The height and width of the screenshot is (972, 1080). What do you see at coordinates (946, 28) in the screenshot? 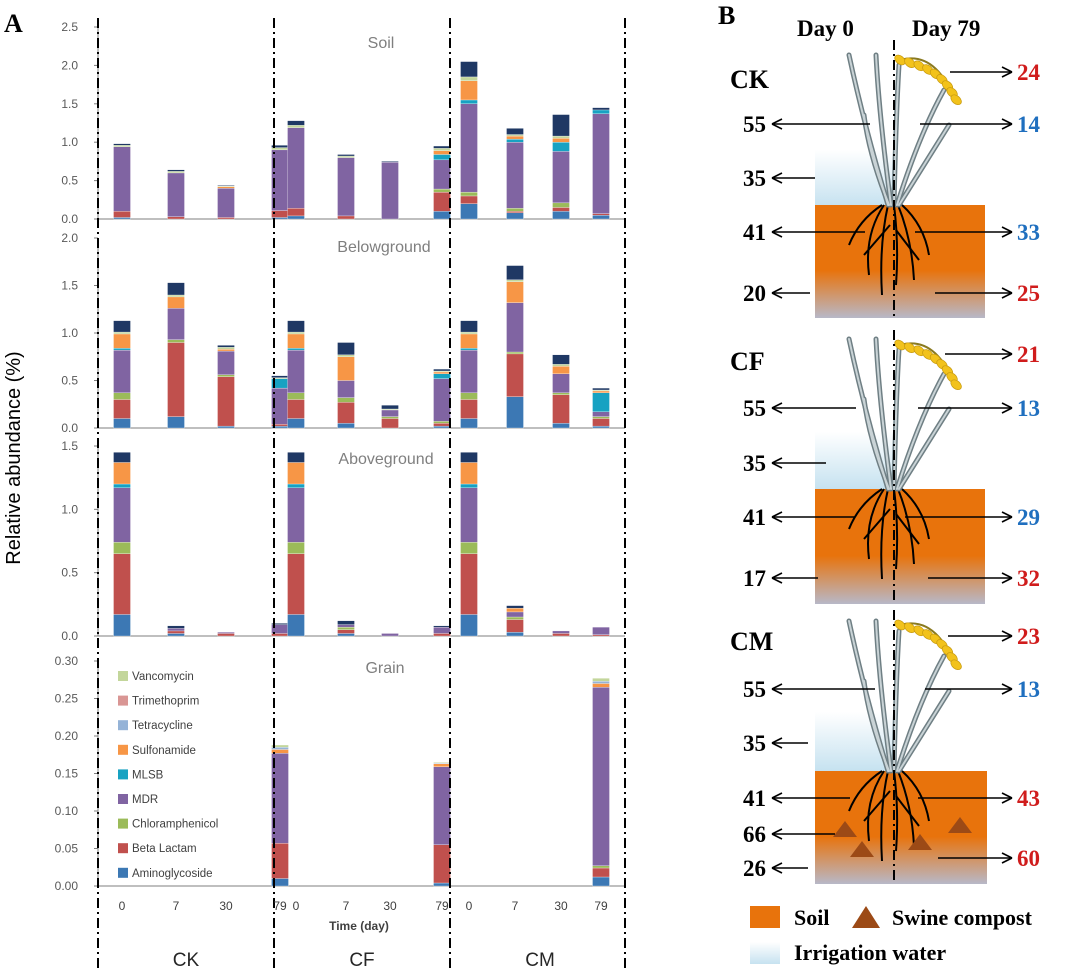
I see `header-day79: Day 79` at bounding box center [946, 28].